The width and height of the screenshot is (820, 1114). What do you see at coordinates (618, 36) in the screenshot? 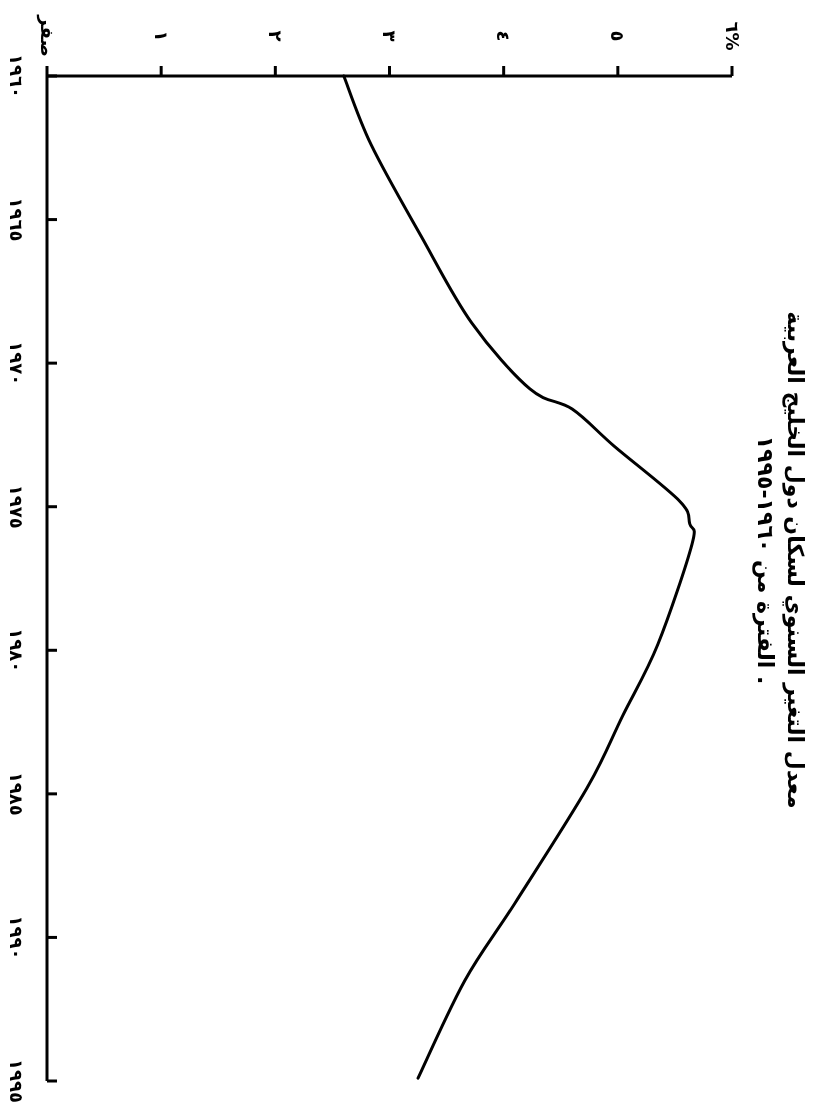
I see `x-tick-label: ٥` at bounding box center [618, 36].